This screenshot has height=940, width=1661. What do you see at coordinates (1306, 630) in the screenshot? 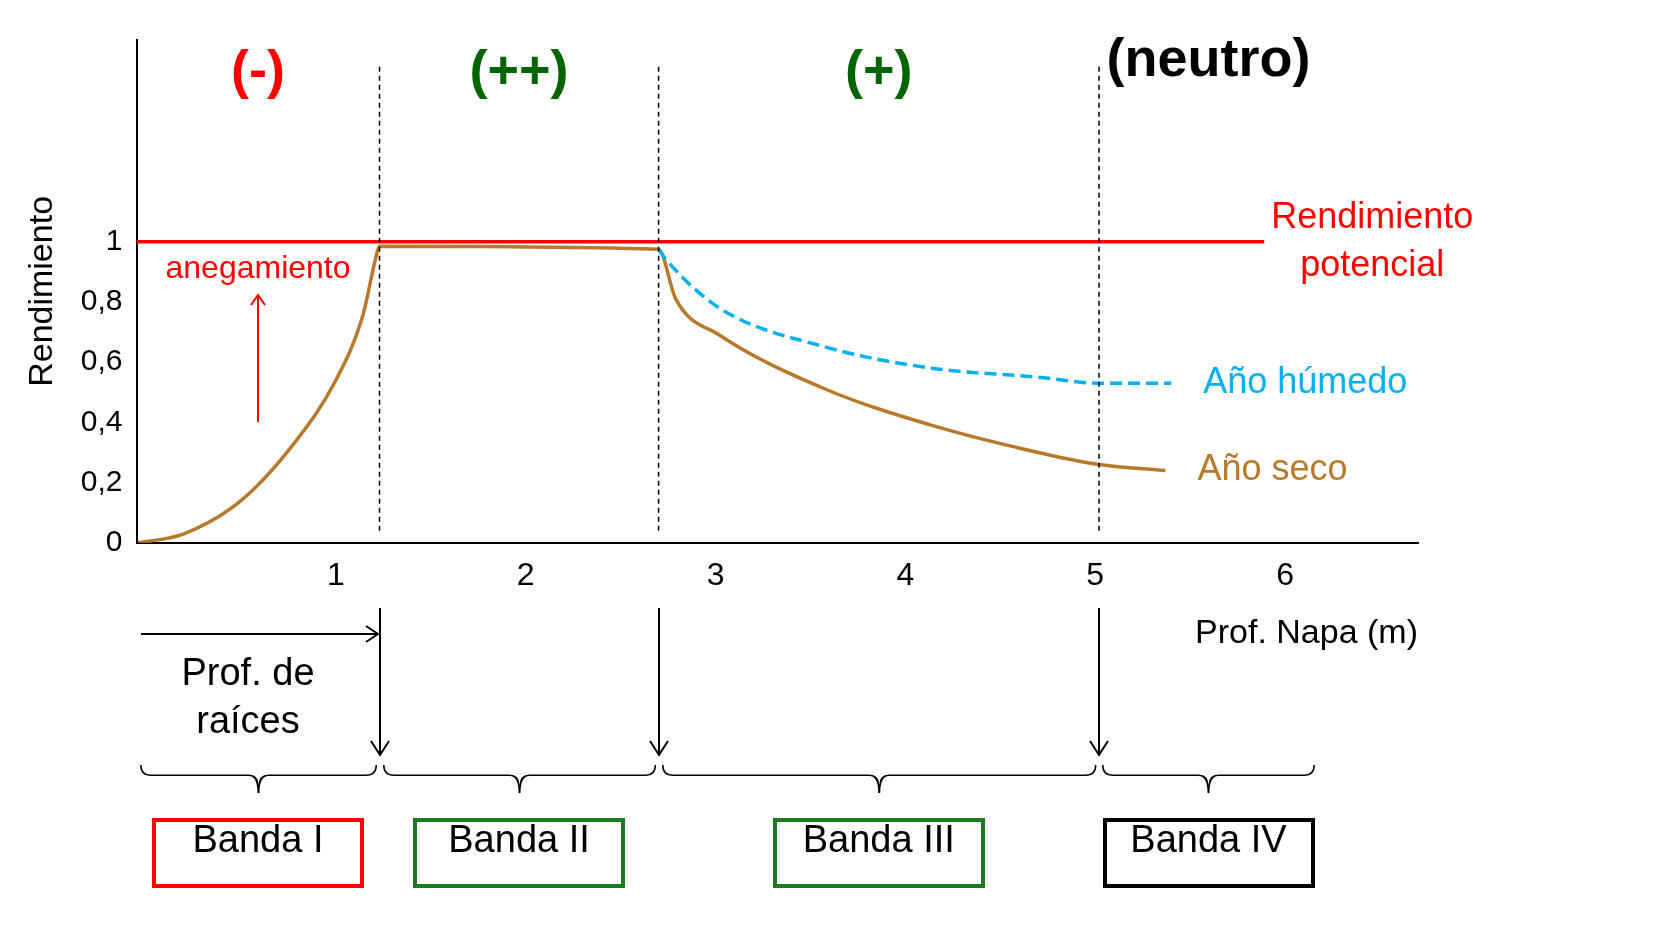
I see `x-axis-title: Prof. Napa (m)` at bounding box center [1306, 630].